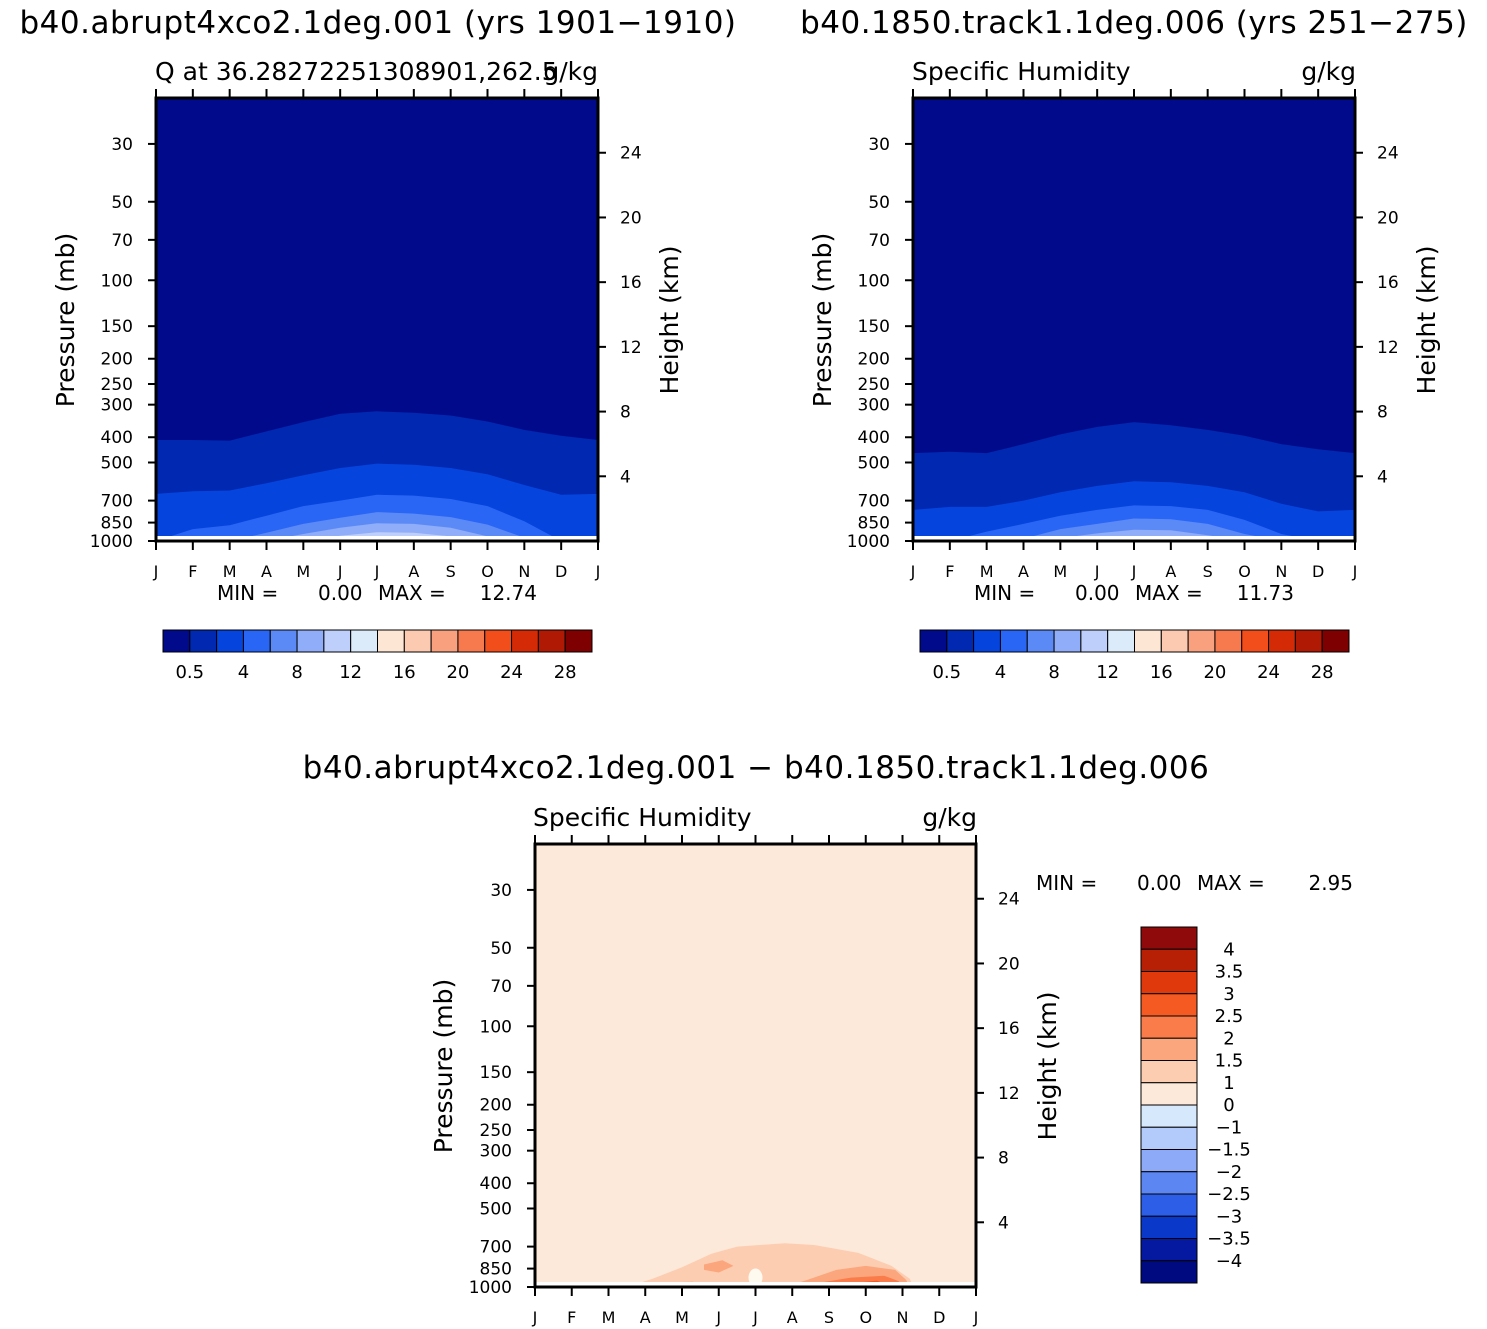  I want to click on chart1-x-tick-label-1: F, so click(949, 571).